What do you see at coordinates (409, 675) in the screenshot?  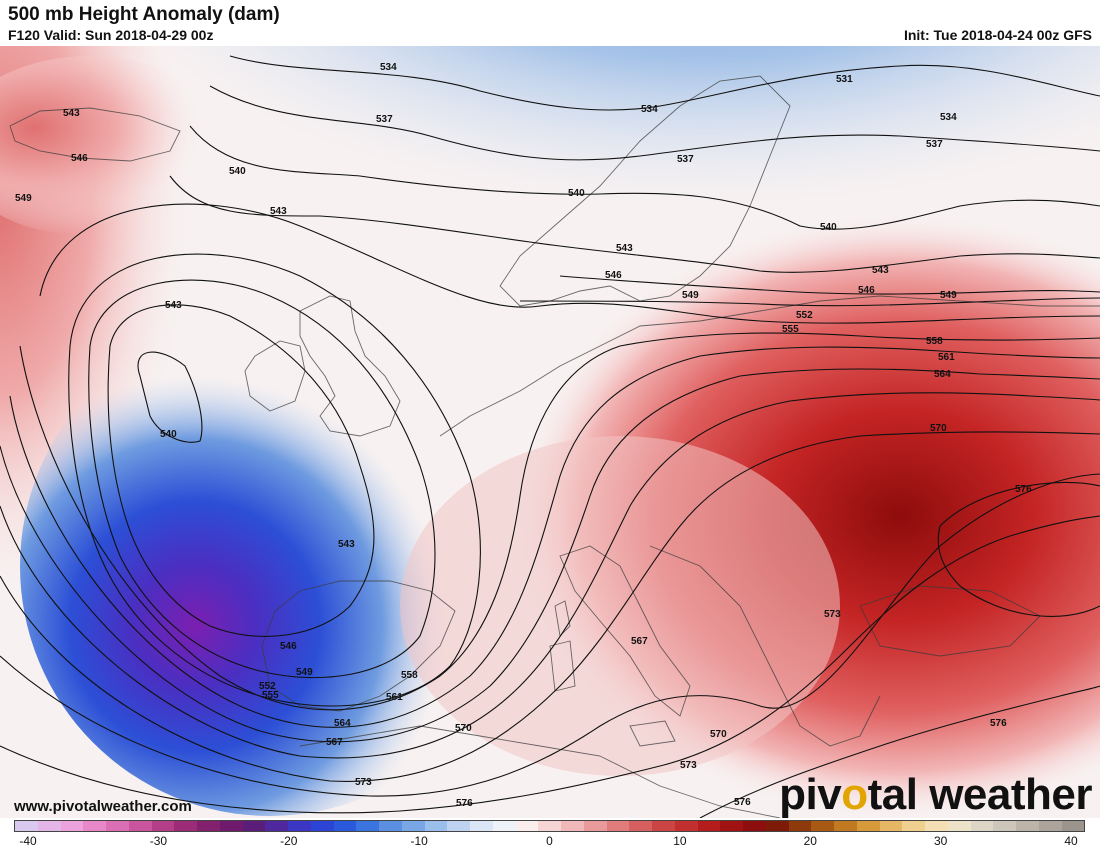 I see `contour-label: 558` at bounding box center [409, 675].